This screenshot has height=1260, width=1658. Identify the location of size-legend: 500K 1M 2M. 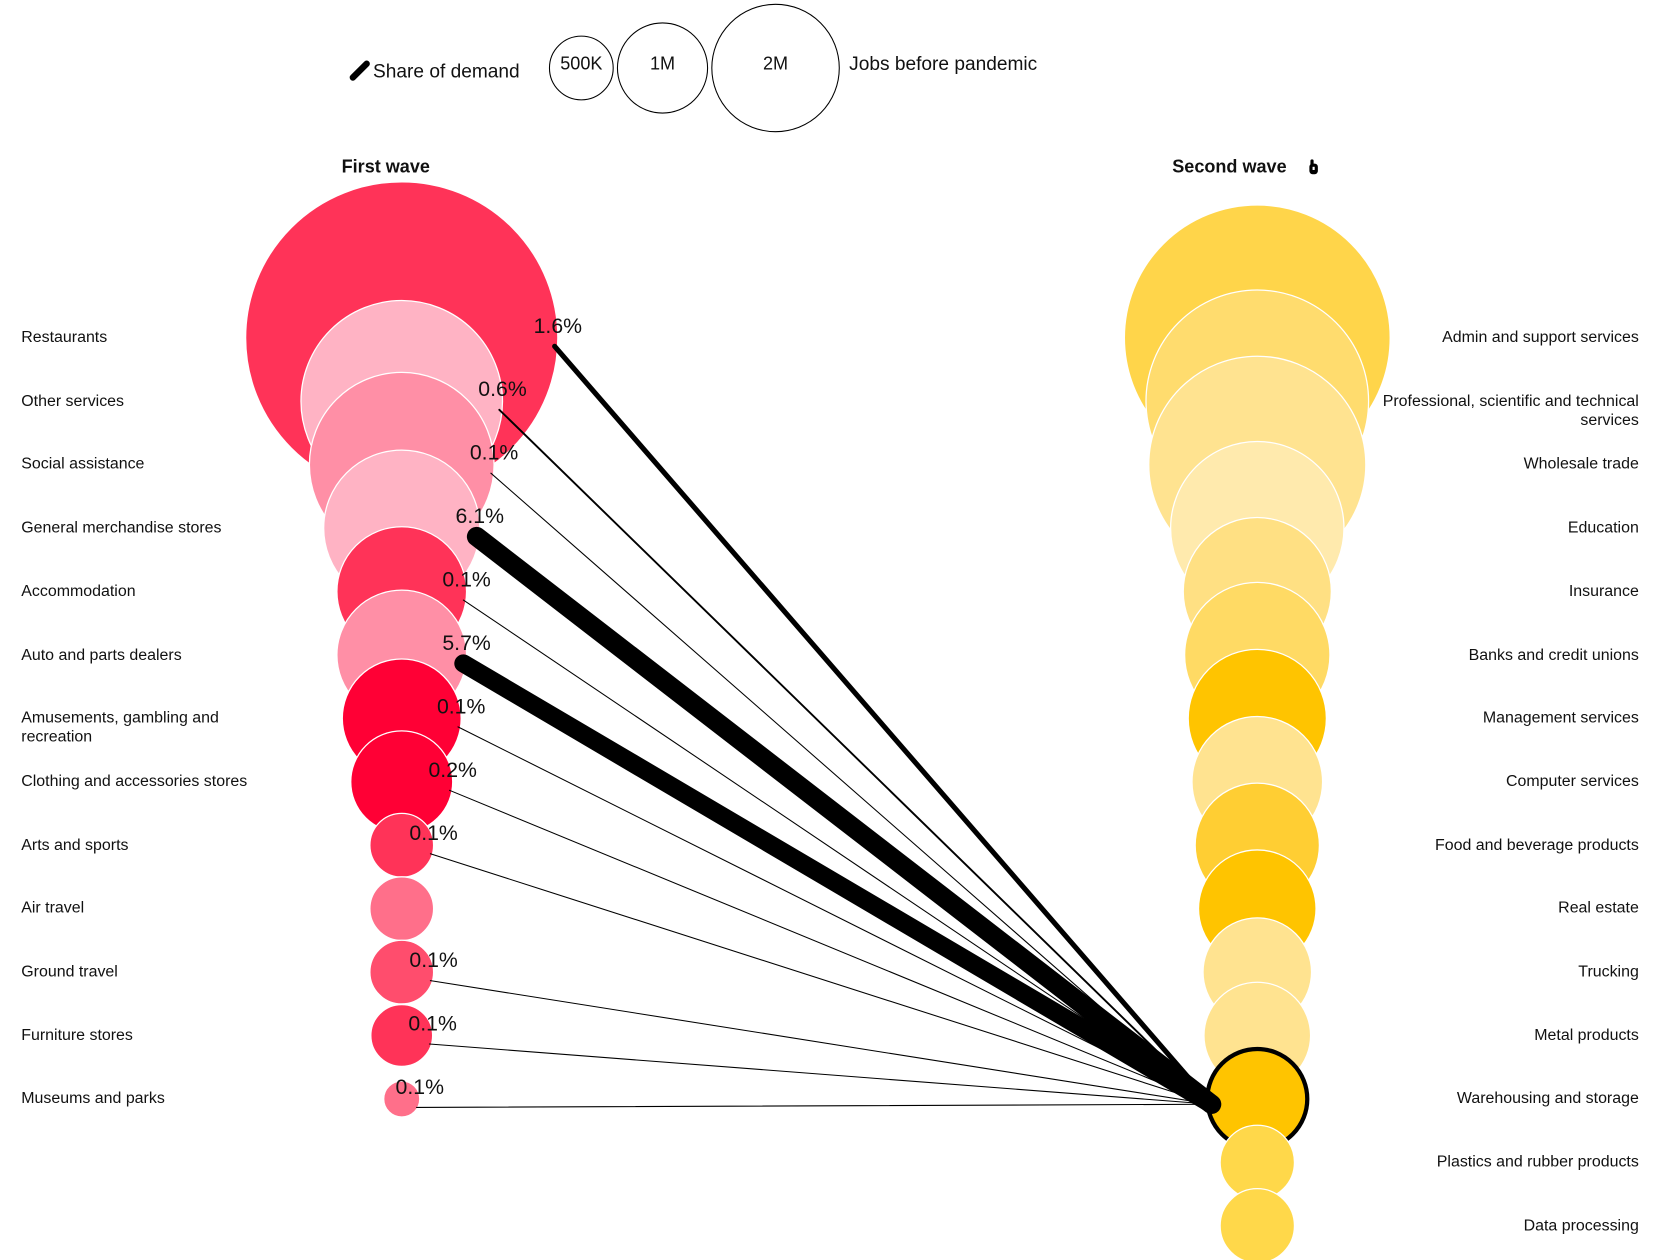
(694, 68).